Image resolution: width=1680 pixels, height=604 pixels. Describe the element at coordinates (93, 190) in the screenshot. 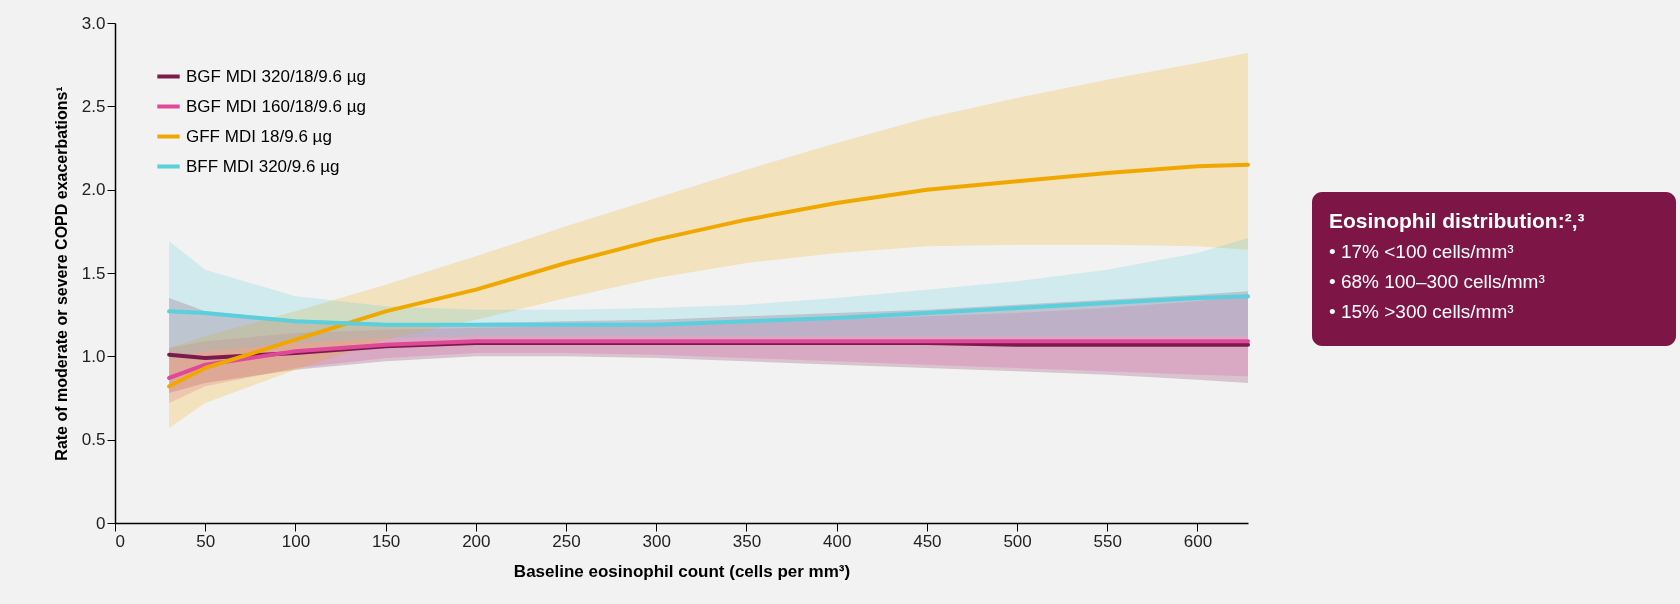

I see `y-tick-label: 2.0` at that location.